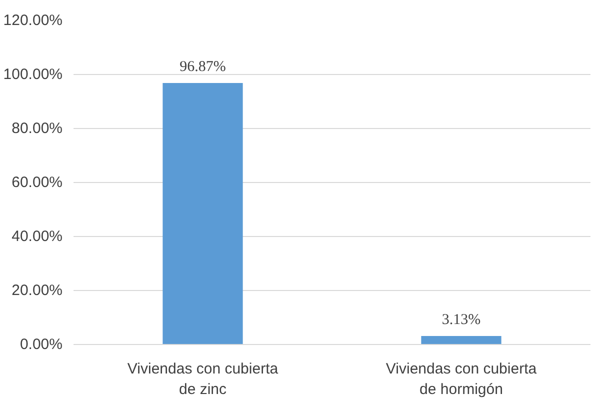 The height and width of the screenshot is (406, 614). I want to click on y-tick-label: 80.00%, so click(37, 128).